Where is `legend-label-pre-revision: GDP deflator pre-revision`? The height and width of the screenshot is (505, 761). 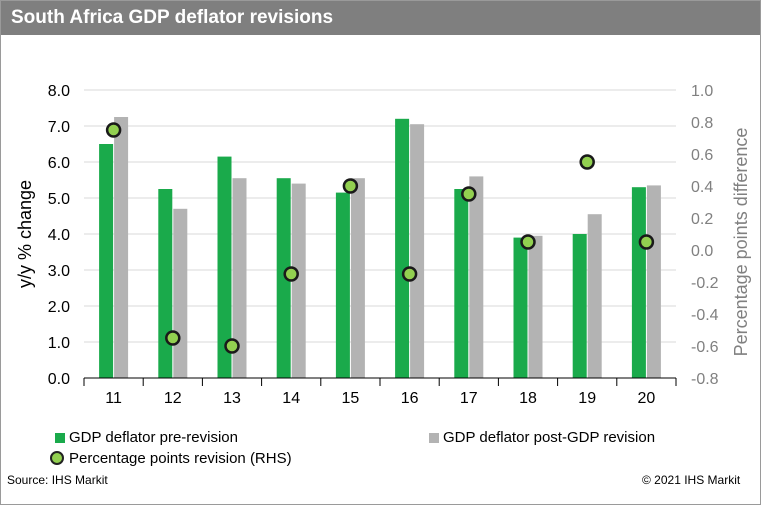 legend-label-pre-revision: GDP deflator pre-revision is located at coordinates (153, 437).